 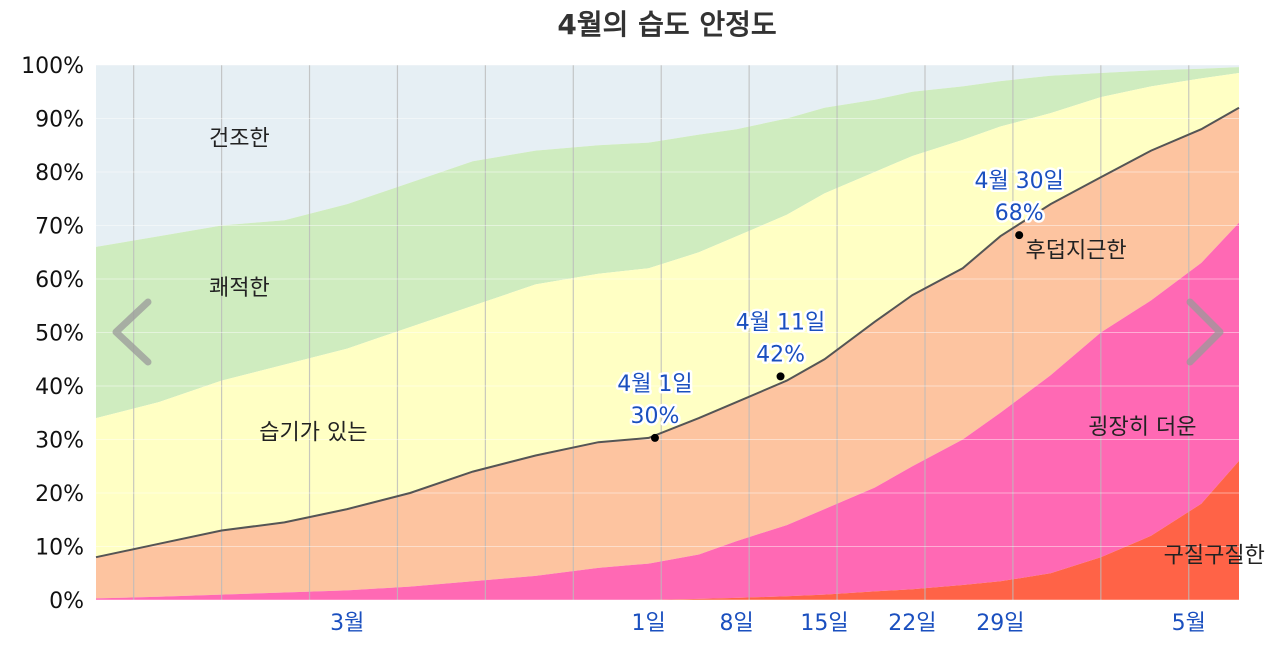 What do you see at coordinates (654, 416) in the screenshot?
I see `callout-value: 30%` at bounding box center [654, 416].